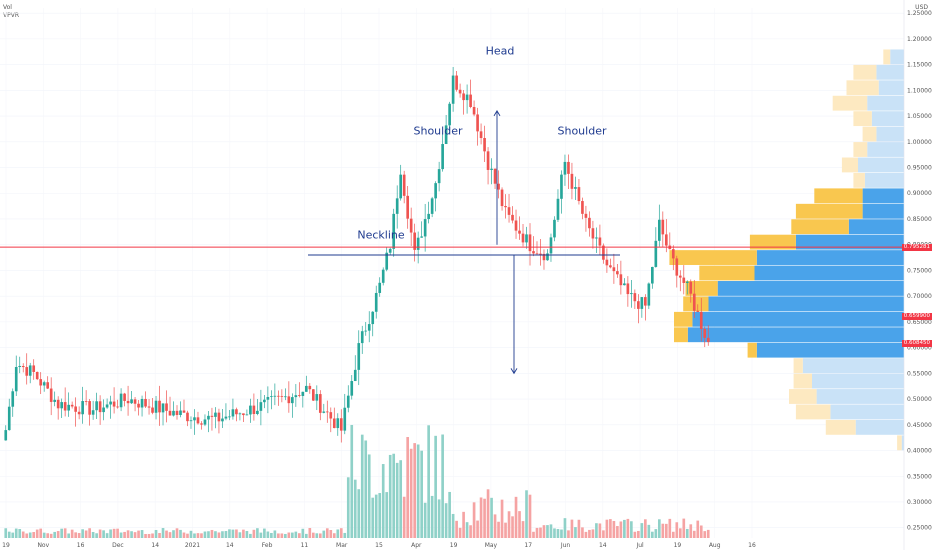  I want to click on time-tick-label: Mar, so click(342, 545).